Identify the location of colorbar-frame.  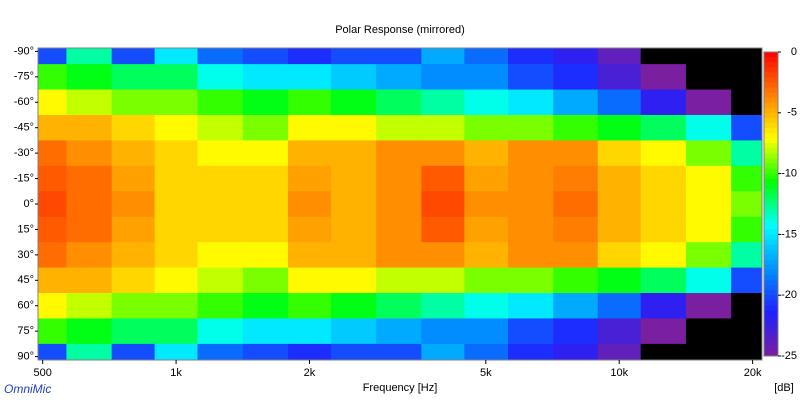
(771, 204).